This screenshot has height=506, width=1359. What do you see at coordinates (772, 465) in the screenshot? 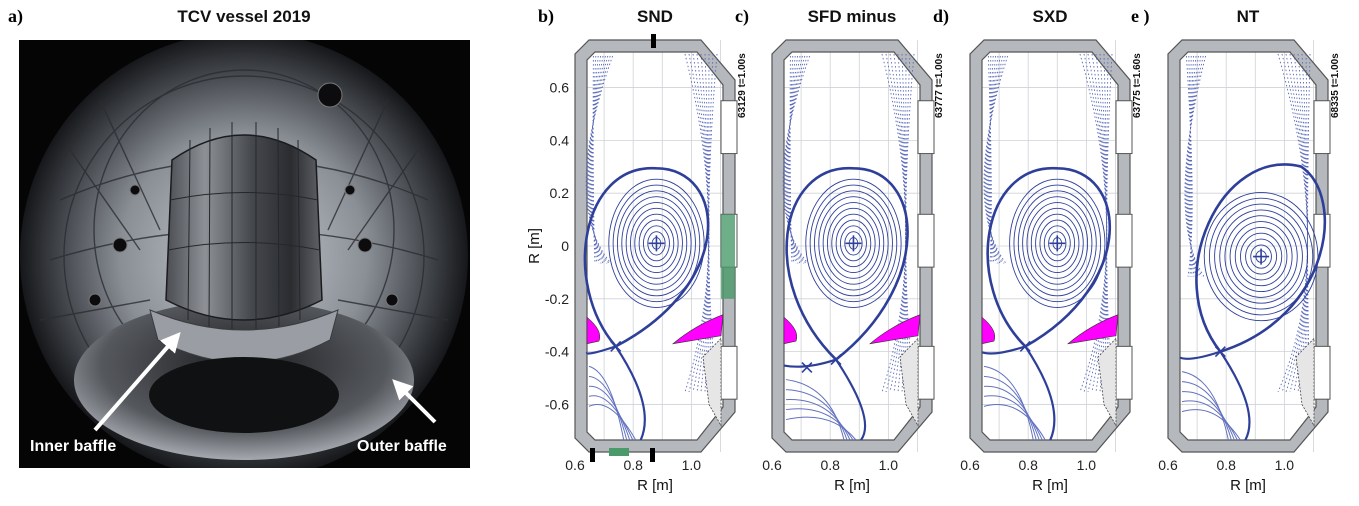
I see `x-tick-label: 0.6` at bounding box center [772, 465].